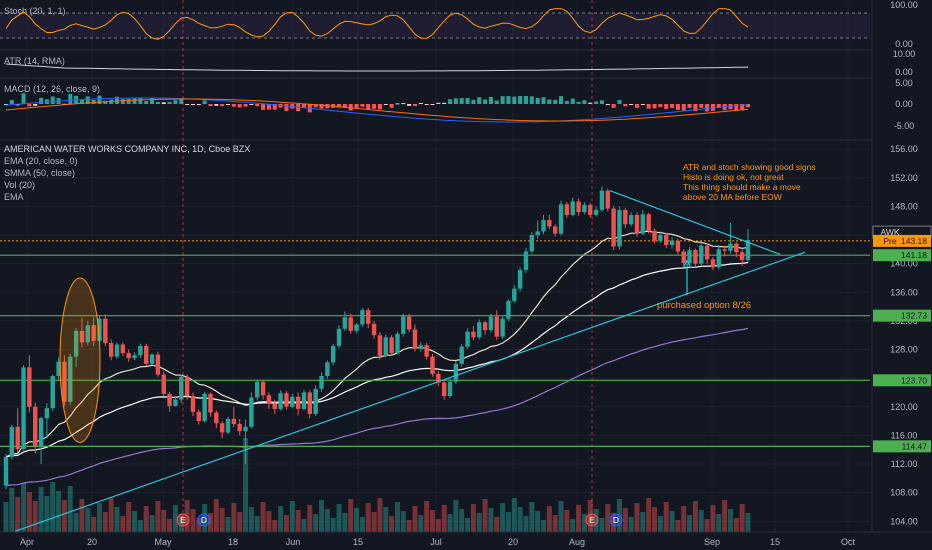  What do you see at coordinates (890, 241) in the screenshot?
I see `pre-tag-label: Pre` at bounding box center [890, 241].